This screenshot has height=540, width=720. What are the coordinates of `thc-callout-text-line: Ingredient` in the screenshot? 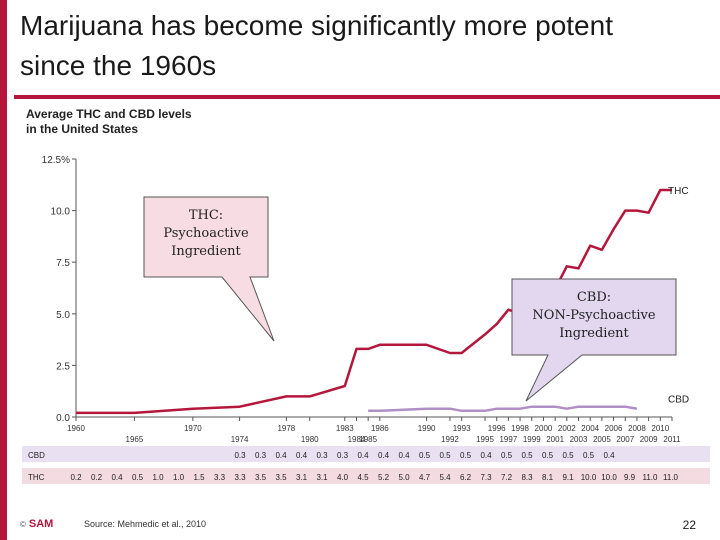 It's located at (206, 251).